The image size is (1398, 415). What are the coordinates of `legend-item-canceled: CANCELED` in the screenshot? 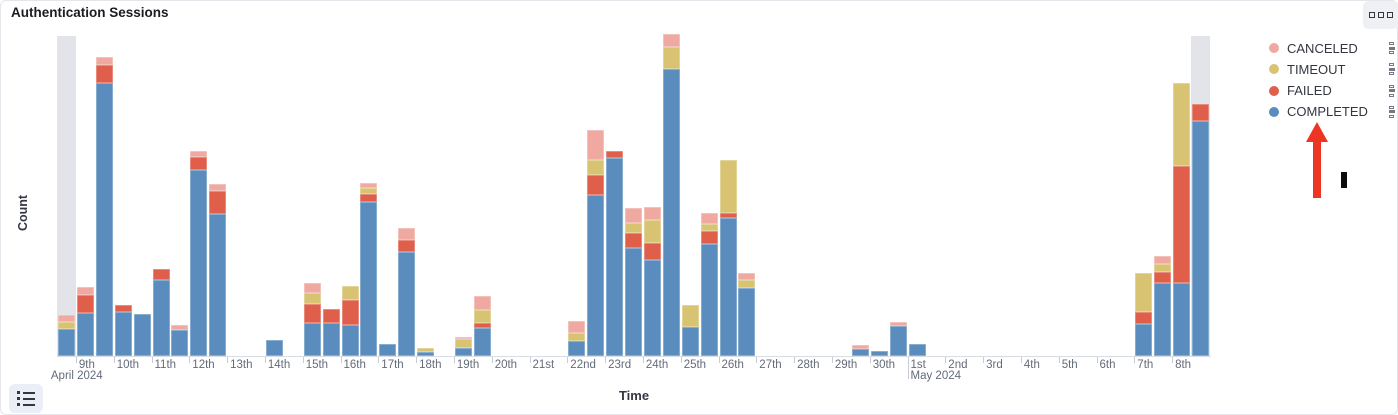 It's located at (1332, 48).